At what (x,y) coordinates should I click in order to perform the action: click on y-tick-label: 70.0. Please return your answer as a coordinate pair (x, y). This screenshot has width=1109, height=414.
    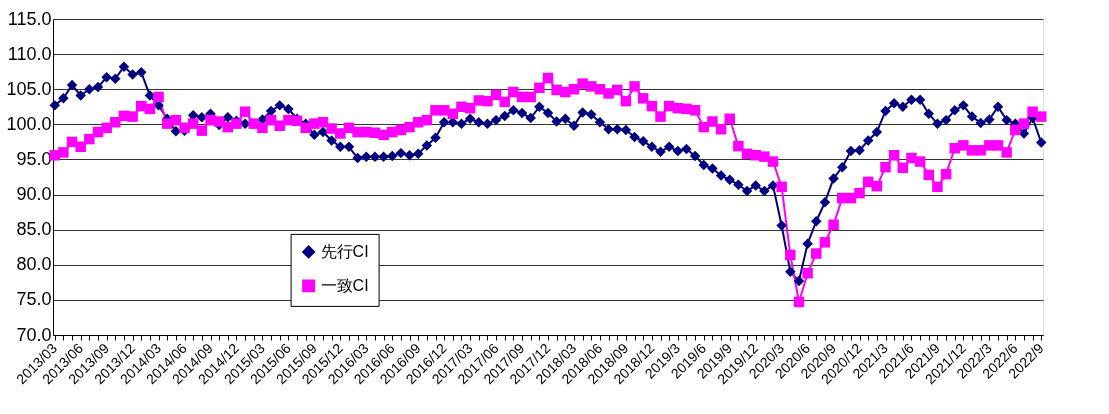
    Looking at the image, I should click on (34, 334).